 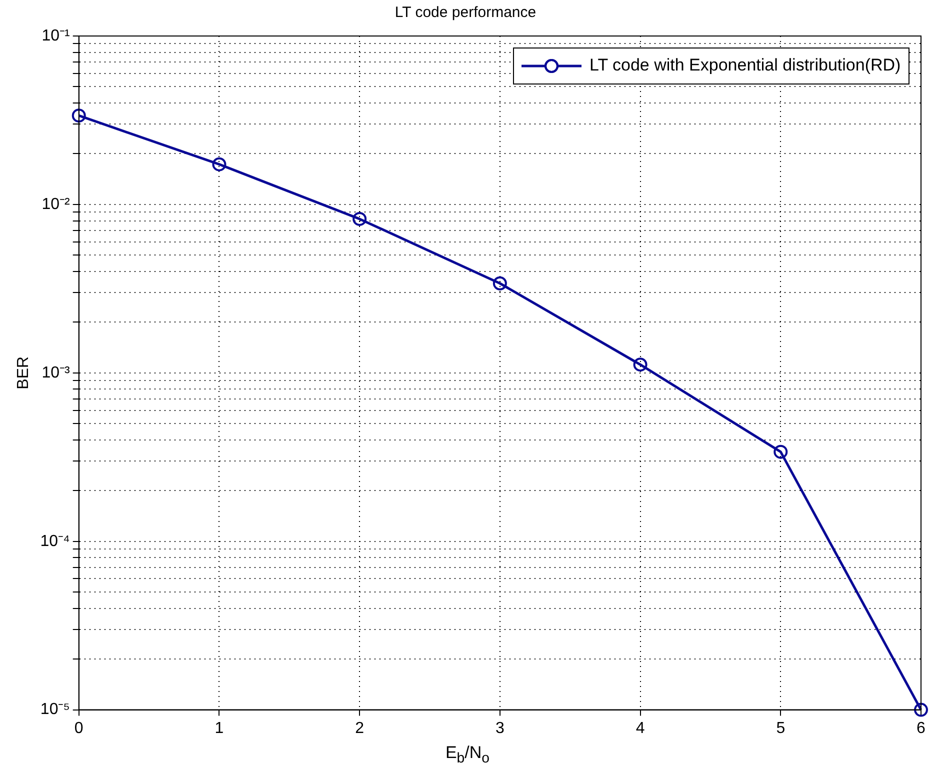 I want to click on legend-label: LT code with Exponential distribution(RD), so click(x=745, y=65).